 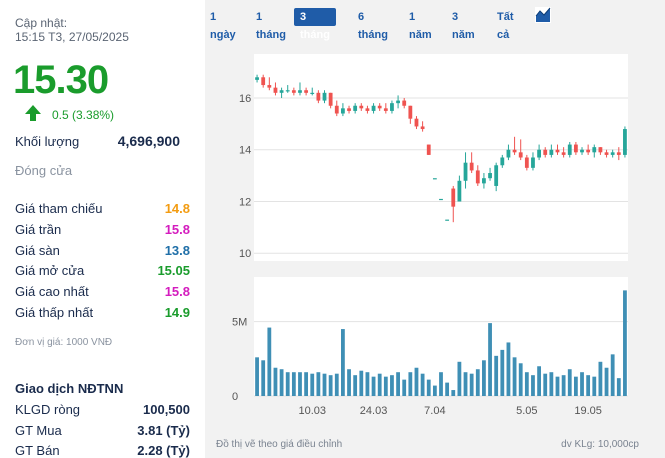 I want to click on tab-6-tháng: 6 tháng, so click(x=373, y=26).